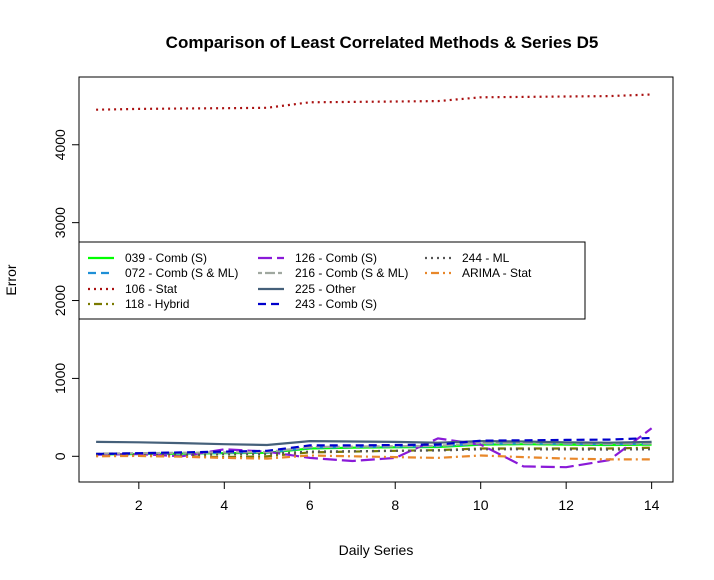 The width and height of the screenshot is (714, 580). I want to click on y-tick-label: 0, so click(60, 456).